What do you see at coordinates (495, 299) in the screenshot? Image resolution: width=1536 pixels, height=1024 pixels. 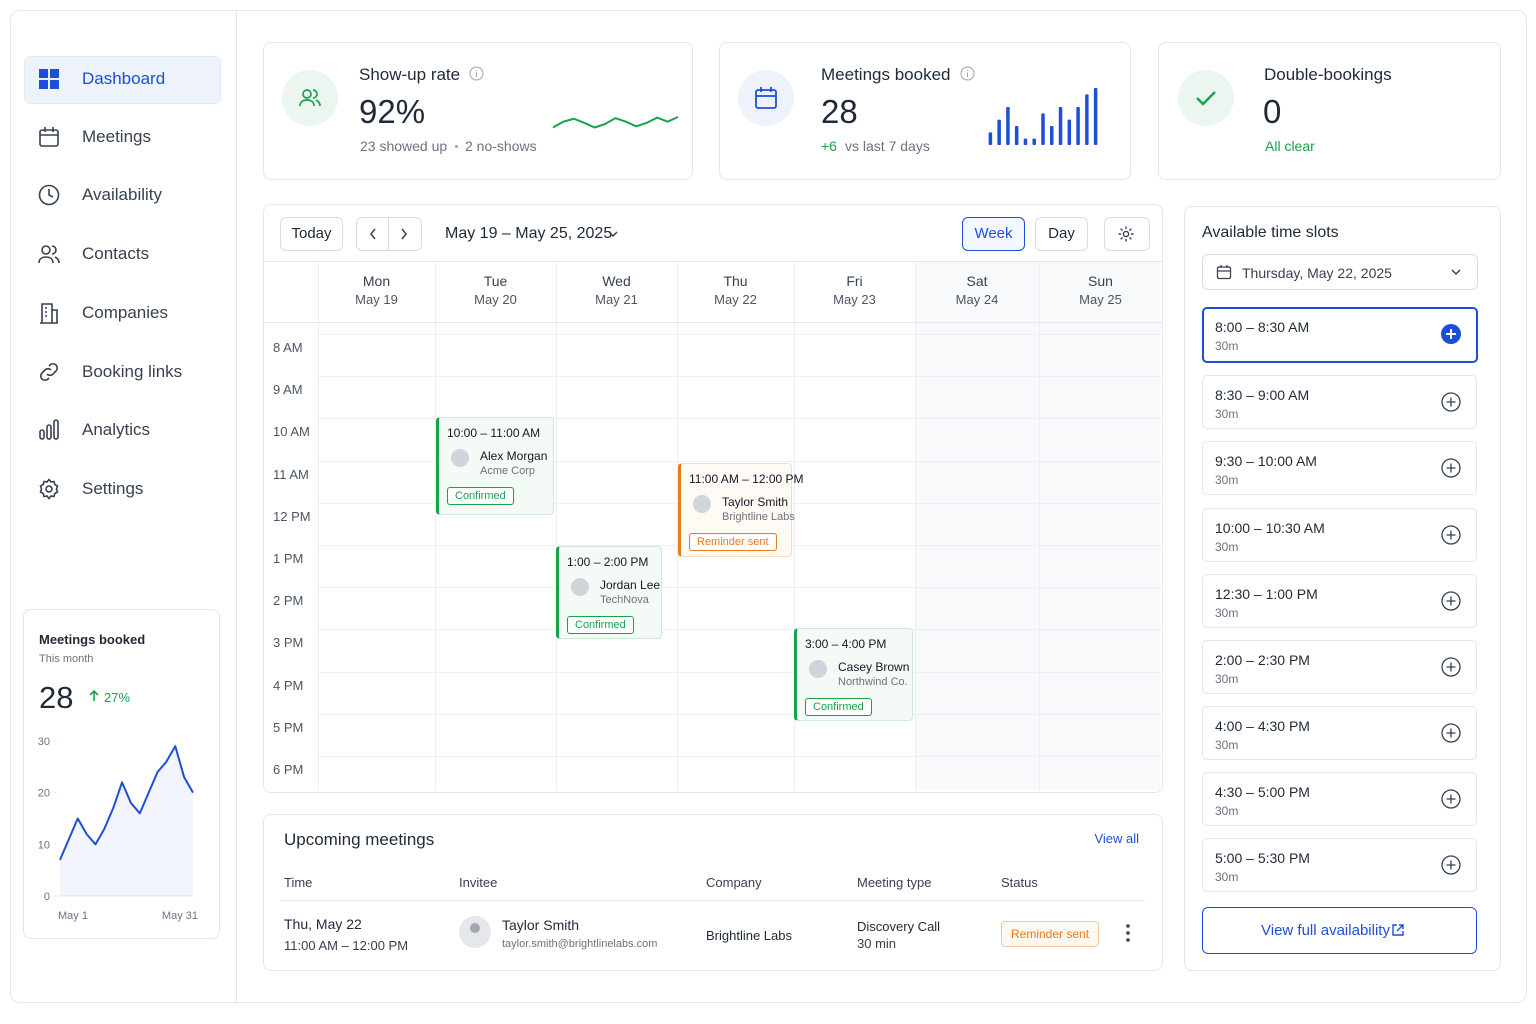 I see `day-date: May 20` at bounding box center [495, 299].